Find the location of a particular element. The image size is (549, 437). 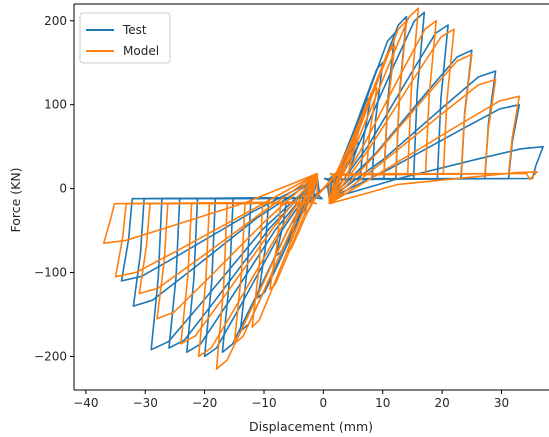

x-tick-label: 10 is located at coordinates (382, 403).